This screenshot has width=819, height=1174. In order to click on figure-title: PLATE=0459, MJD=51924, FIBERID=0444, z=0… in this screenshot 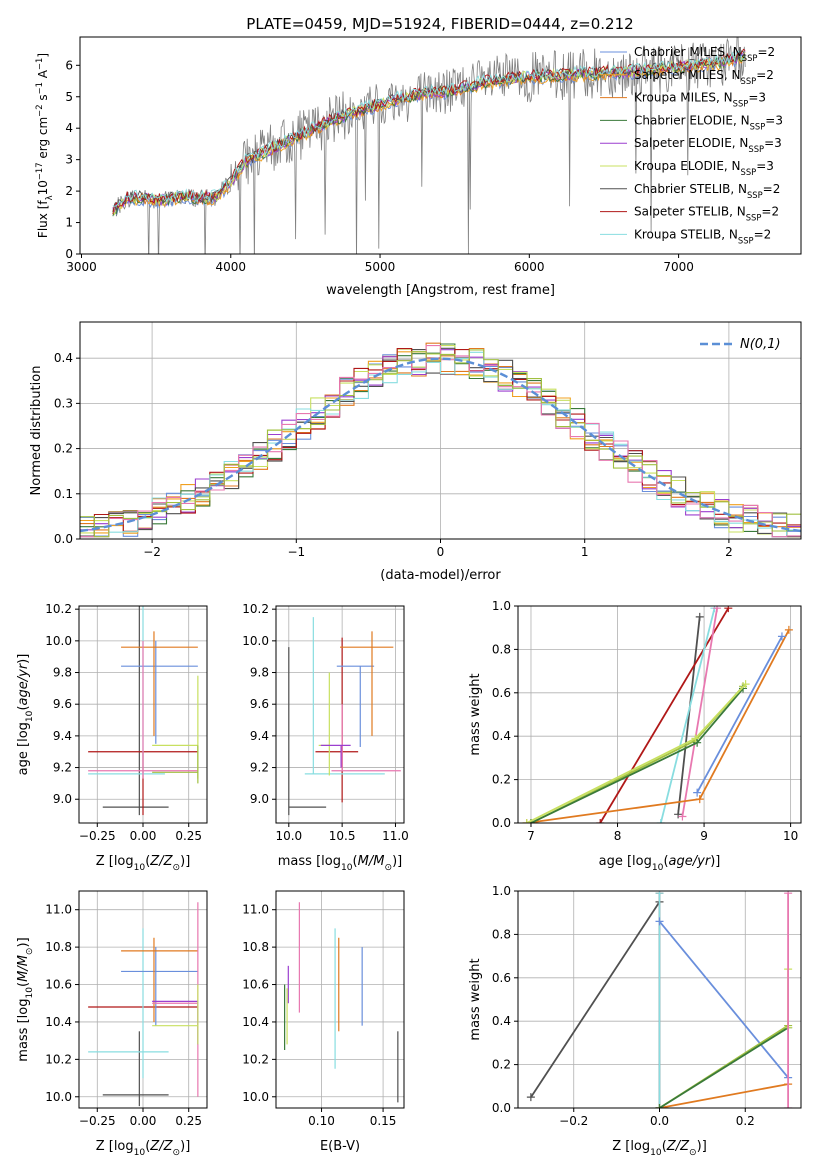, I will do `click(439, 24)`.